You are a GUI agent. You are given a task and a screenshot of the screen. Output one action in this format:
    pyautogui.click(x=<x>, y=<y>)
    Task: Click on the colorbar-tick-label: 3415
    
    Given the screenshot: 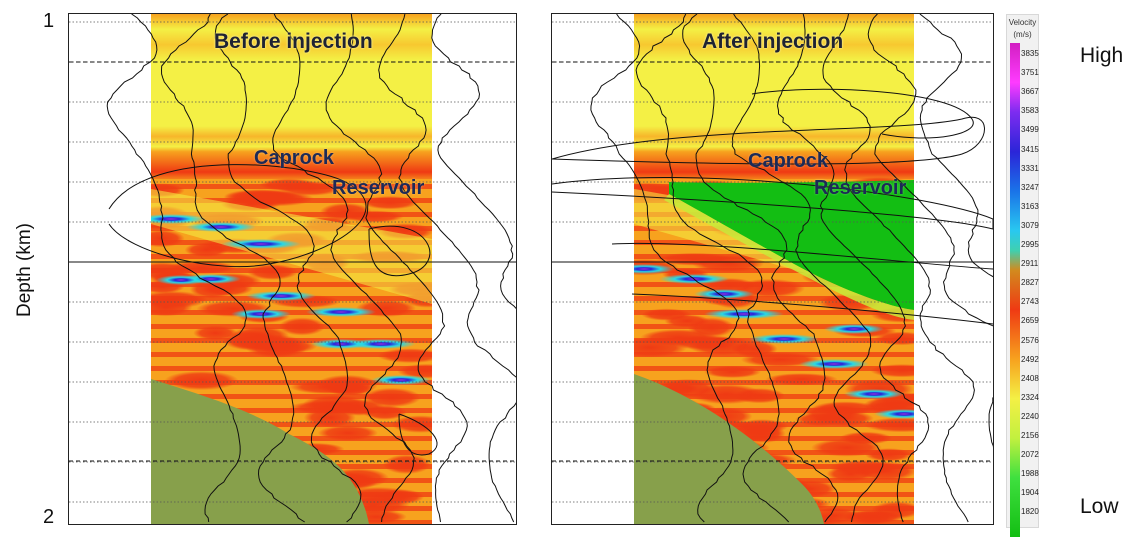 What is the action you would take?
    pyautogui.click(x=1030, y=149)
    